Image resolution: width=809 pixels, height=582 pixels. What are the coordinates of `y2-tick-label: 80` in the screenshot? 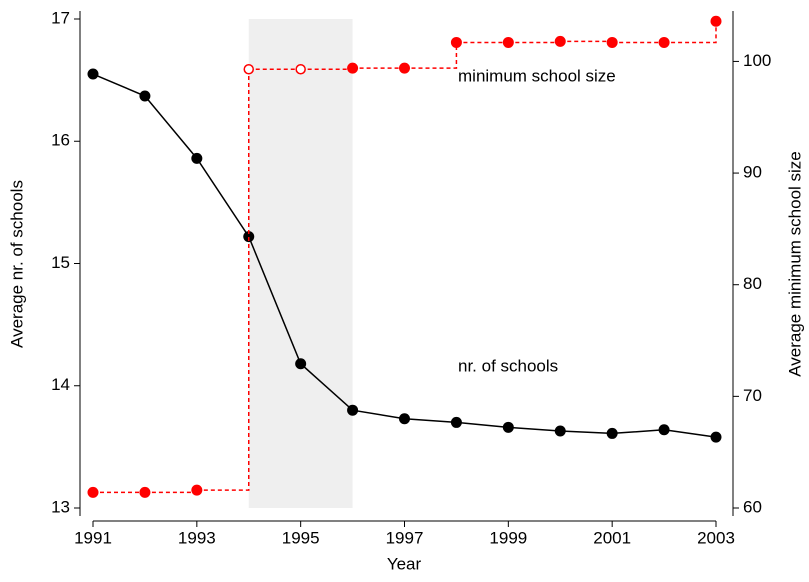 It's located at (752, 283).